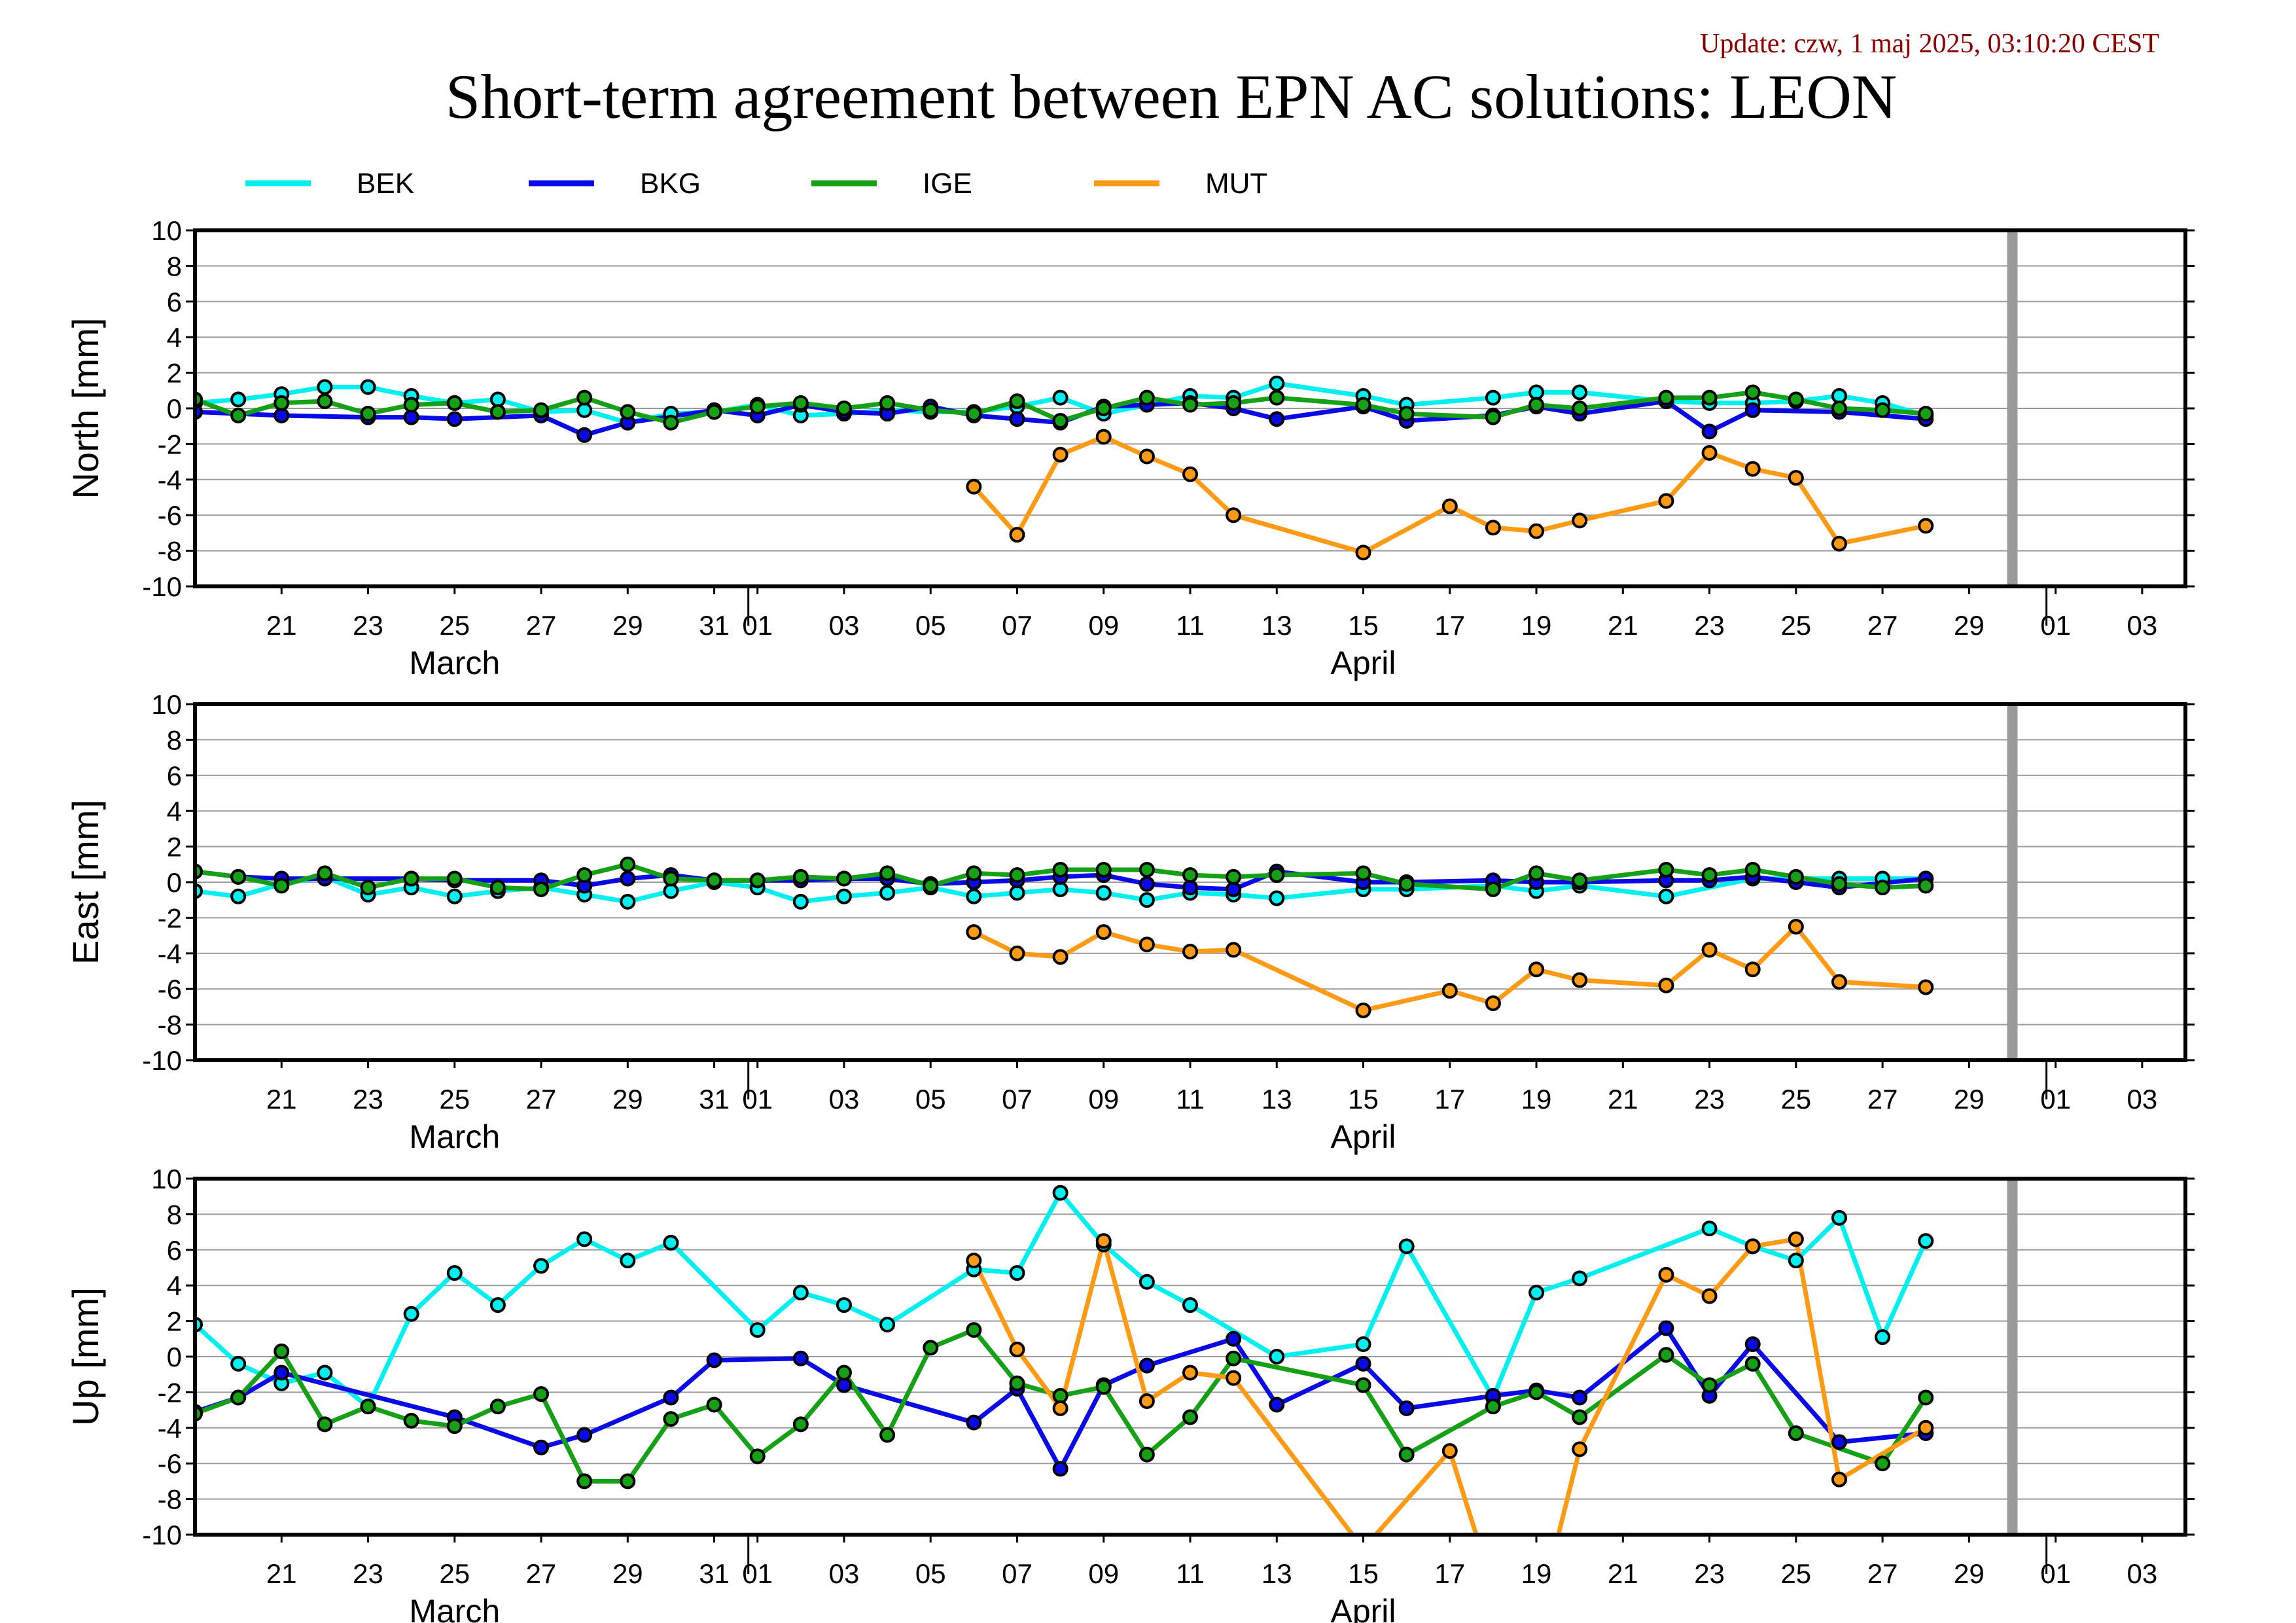 This screenshot has width=2296, height=1623. What do you see at coordinates (2142, 1573) in the screenshot?
I see `x-tick-label: 03` at bounding box center [2142, 1573].